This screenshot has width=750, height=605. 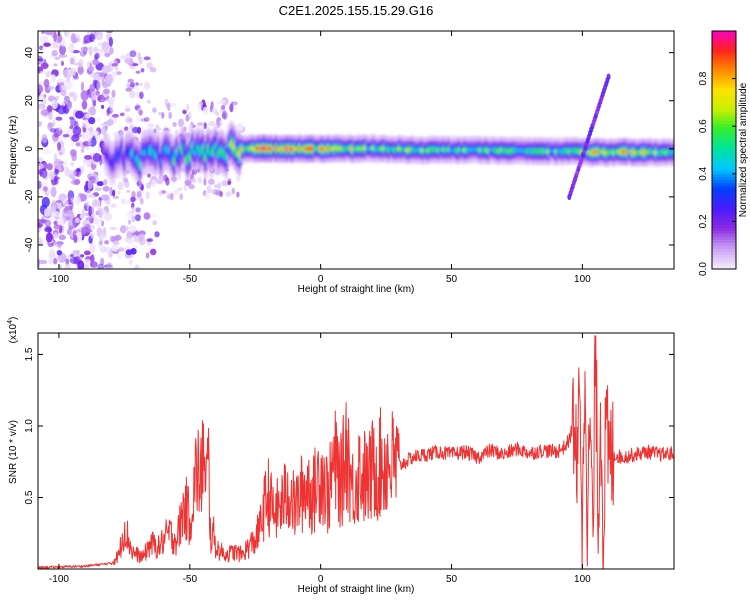 What do you see at coordinates (29, 53) in the screenshot?
I see `heatmap-y-tick-label: 40` at bounding box center [29, 53].